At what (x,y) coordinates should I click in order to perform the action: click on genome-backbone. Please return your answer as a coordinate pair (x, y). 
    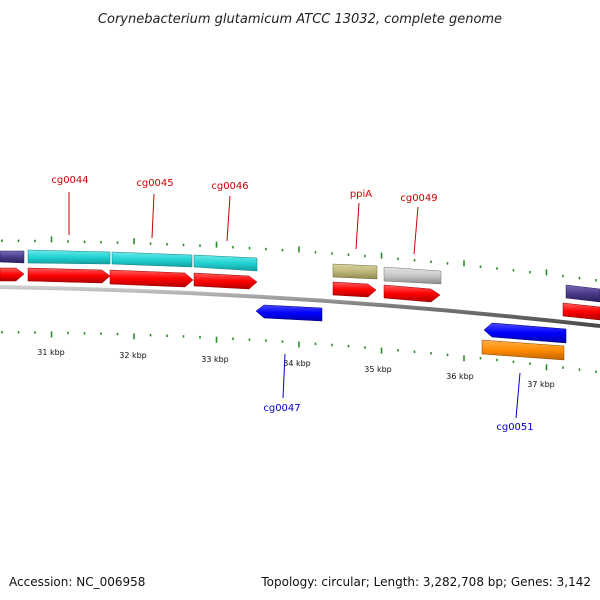
    Looking at the image, I should click on (300, 306).